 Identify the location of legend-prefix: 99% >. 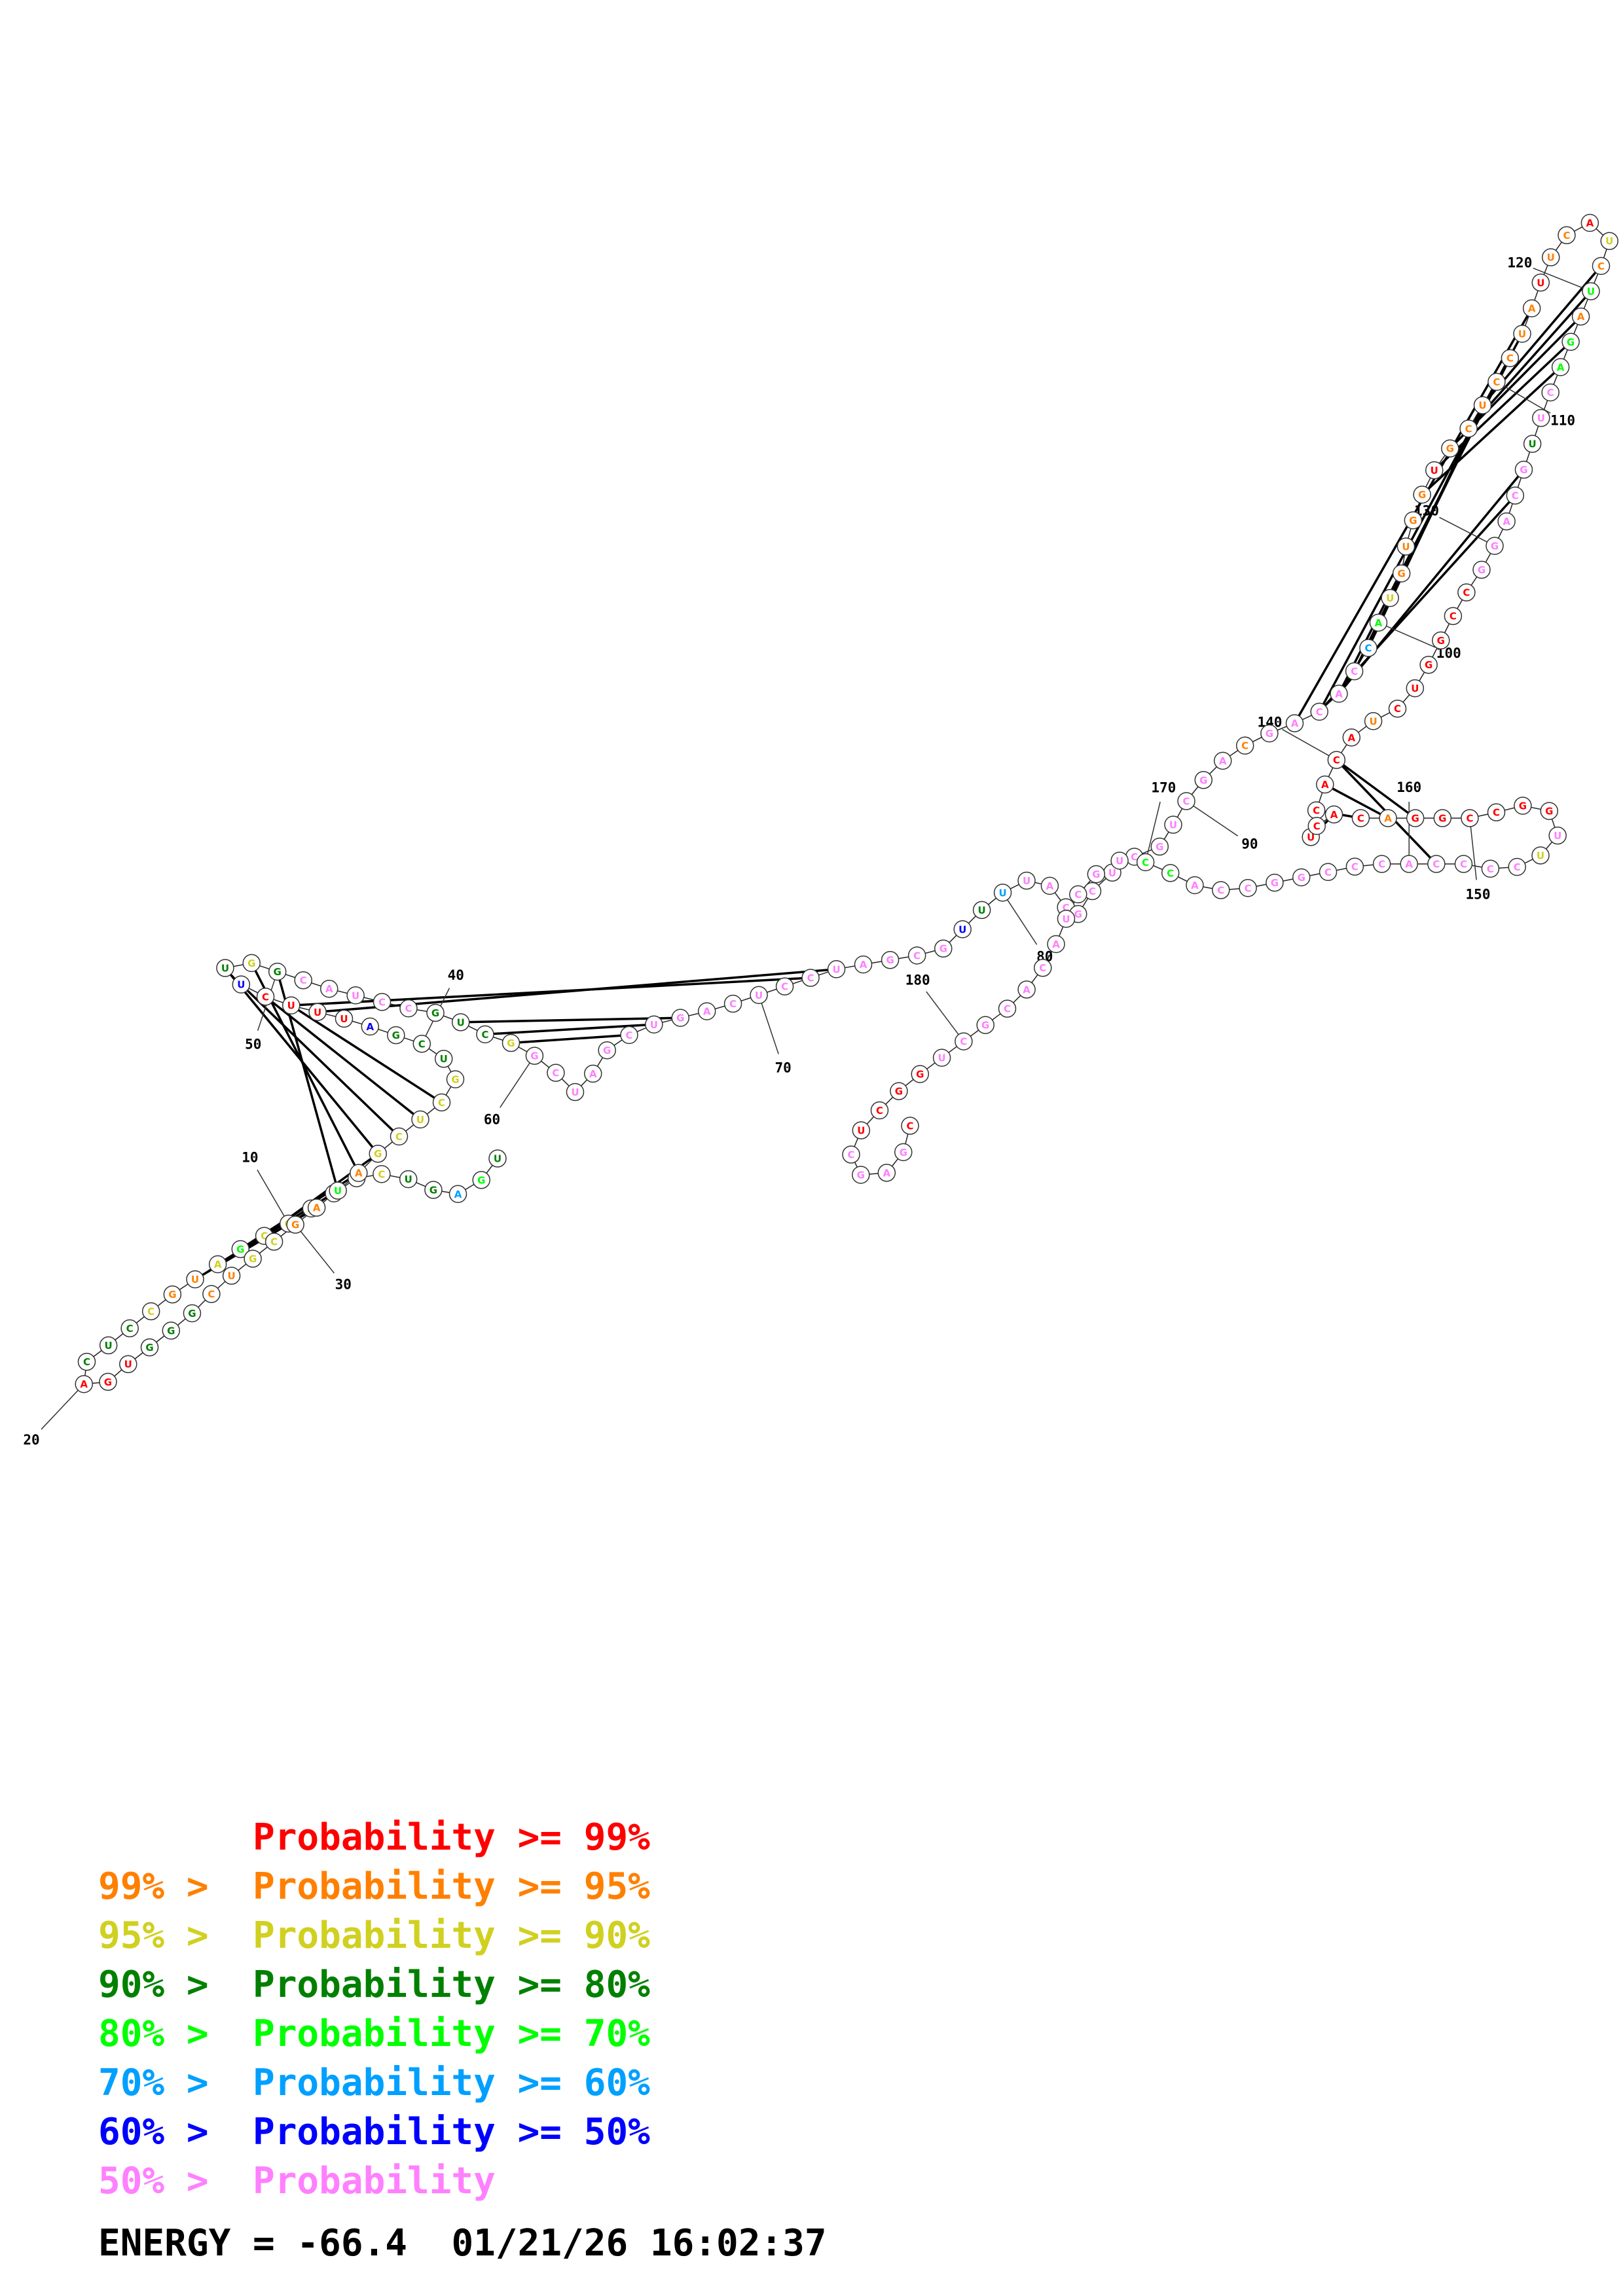
(164, 1886).